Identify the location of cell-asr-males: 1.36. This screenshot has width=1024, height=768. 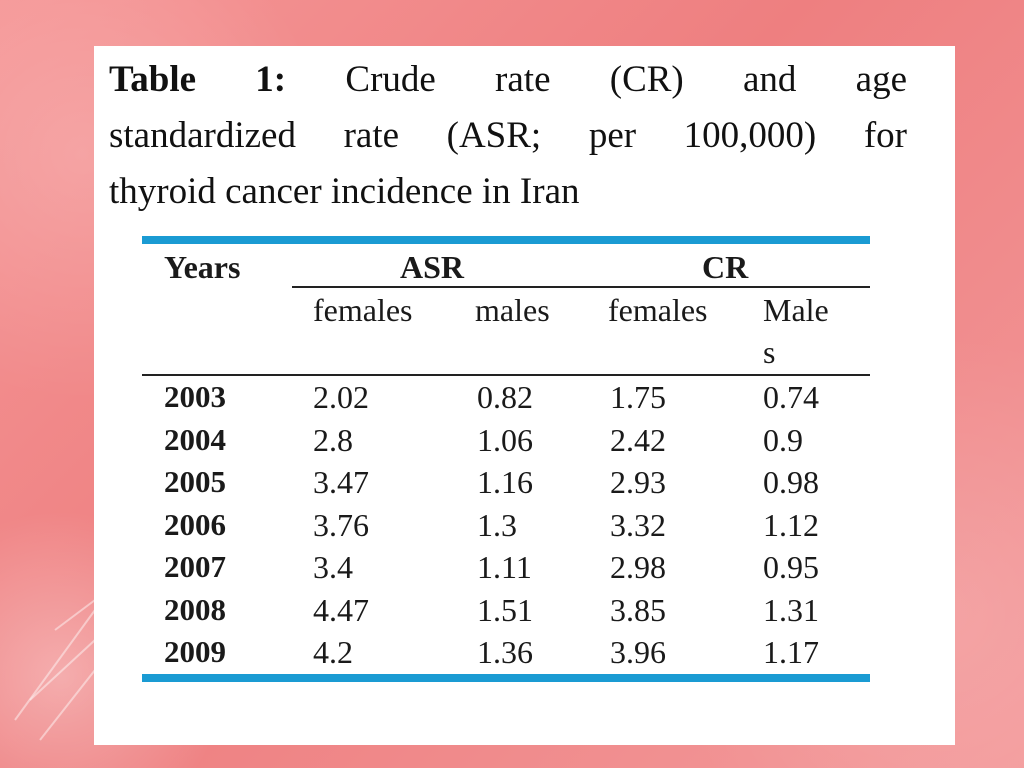
(505, 652).